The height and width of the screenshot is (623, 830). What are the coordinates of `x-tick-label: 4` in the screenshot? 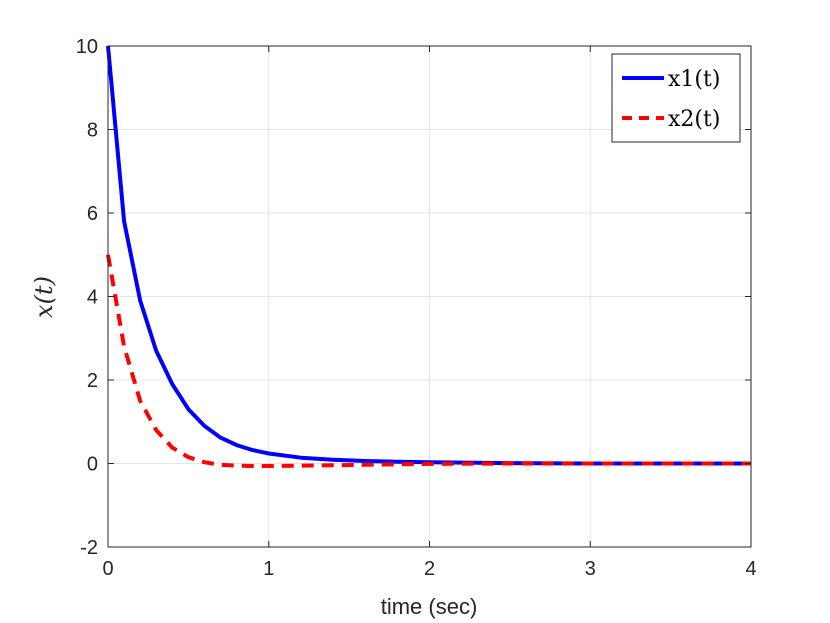 It's located at (750, 569).